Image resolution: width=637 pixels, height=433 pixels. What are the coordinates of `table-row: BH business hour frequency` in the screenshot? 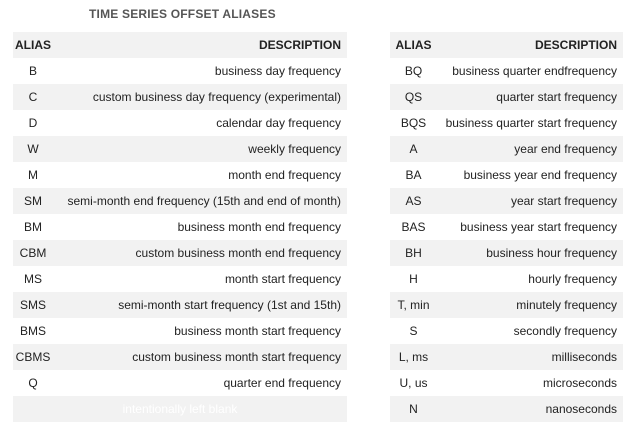 It's located at (506, 253).